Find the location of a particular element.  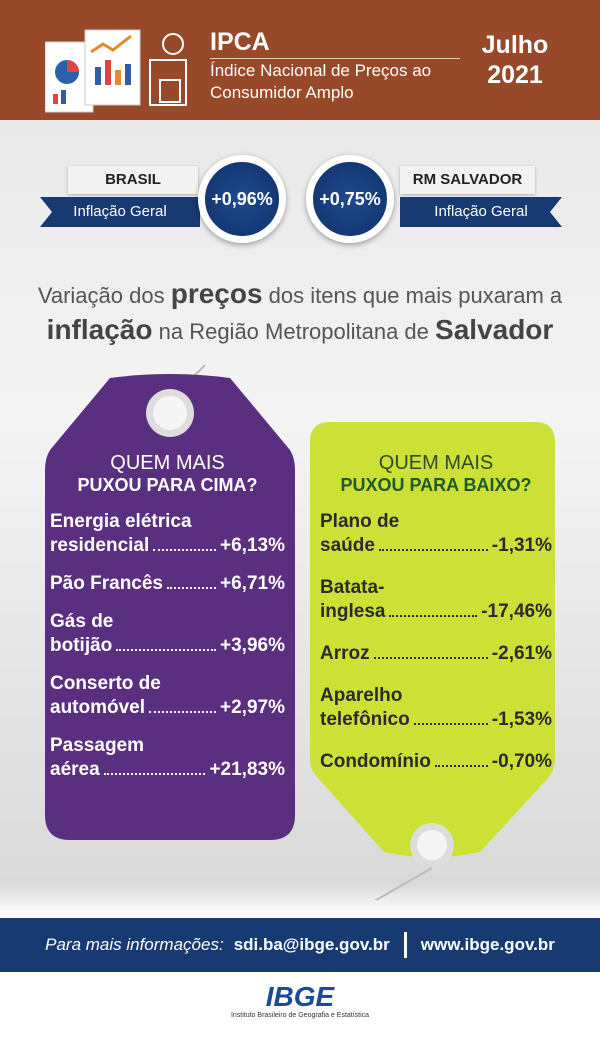

item-row: Condomínio -0,70% is located at coordinates (436, 762).